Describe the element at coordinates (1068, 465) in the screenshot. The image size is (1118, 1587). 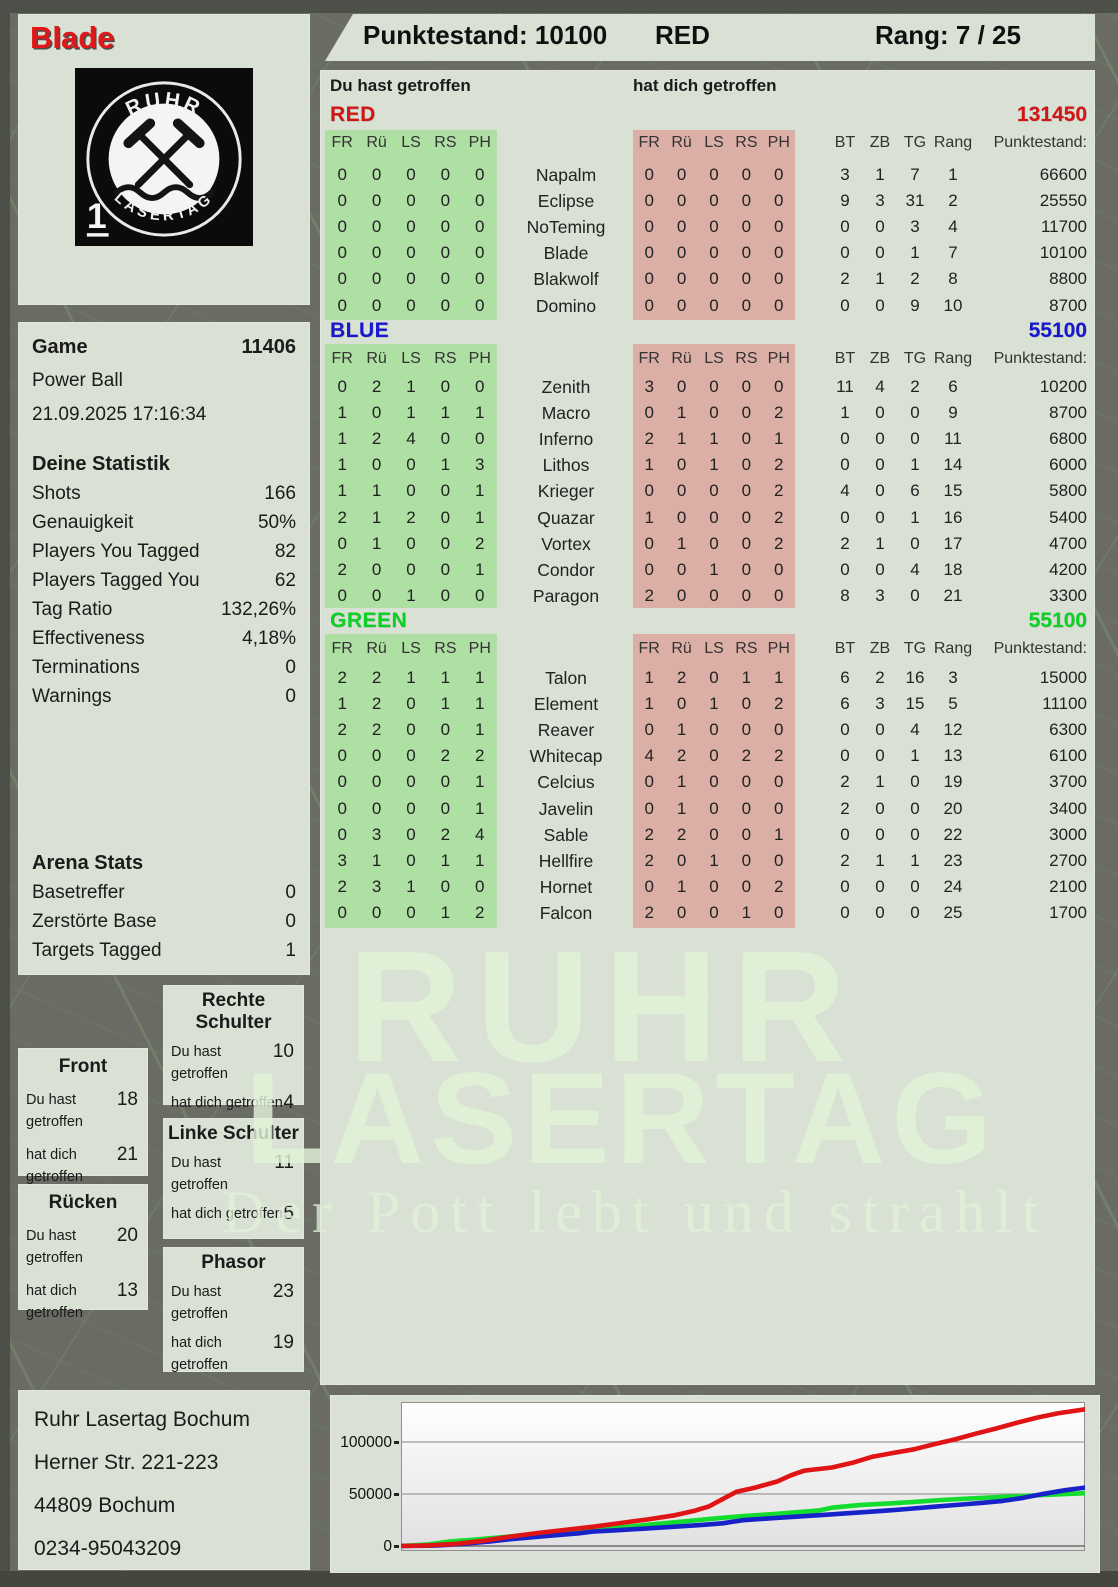
I see `table-cell: 6000` at that location.